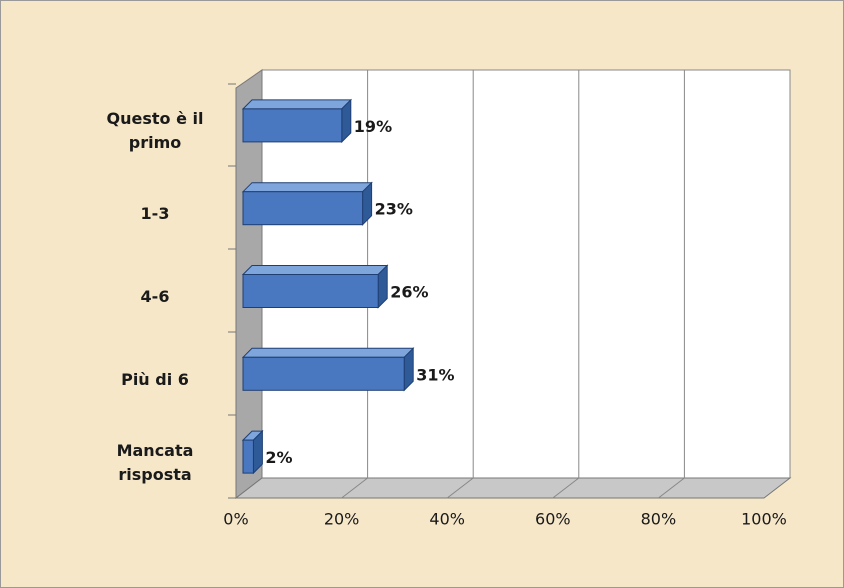 The width and height of the screenshot is (844, 588). Describe the element at coordinates (513, 488) in the screenshot. I see `floor` at that location.